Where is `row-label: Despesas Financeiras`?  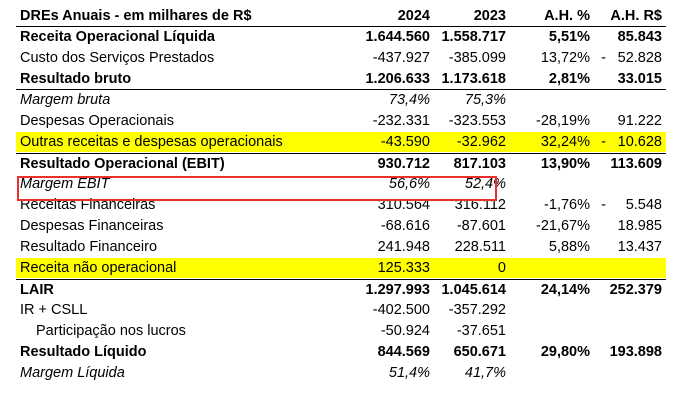 row-label: Despesas Financeiras is located at coordinates (92, 226).